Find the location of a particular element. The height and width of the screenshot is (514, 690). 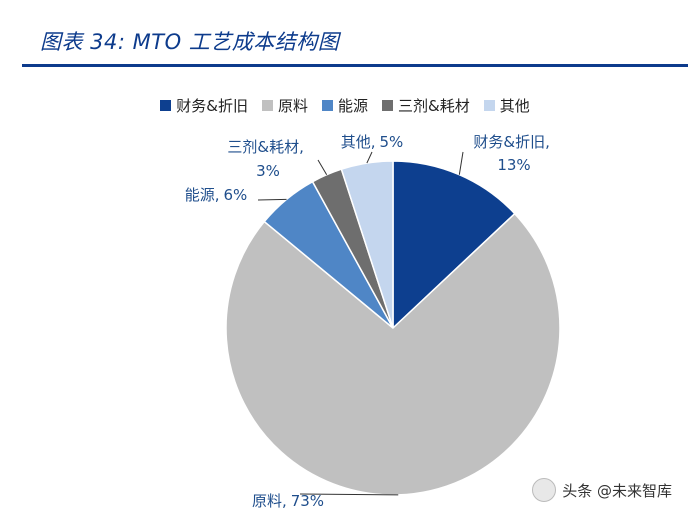

chart-legend: 财务&折旧 原料 能源 三剂&耗材 其他 is located at coordinates (345, 105).